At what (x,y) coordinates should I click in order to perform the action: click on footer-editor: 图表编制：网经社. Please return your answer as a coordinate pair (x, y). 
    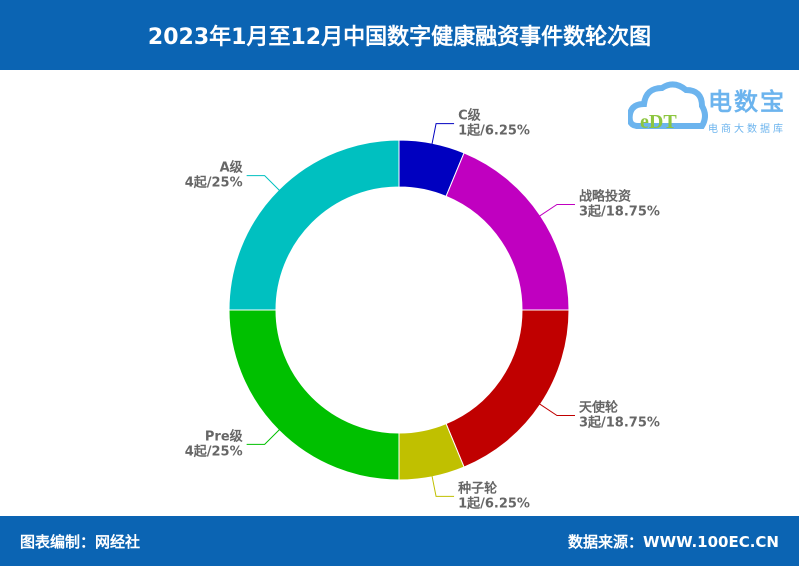
    Looking at the image, I should click on (80, 542).